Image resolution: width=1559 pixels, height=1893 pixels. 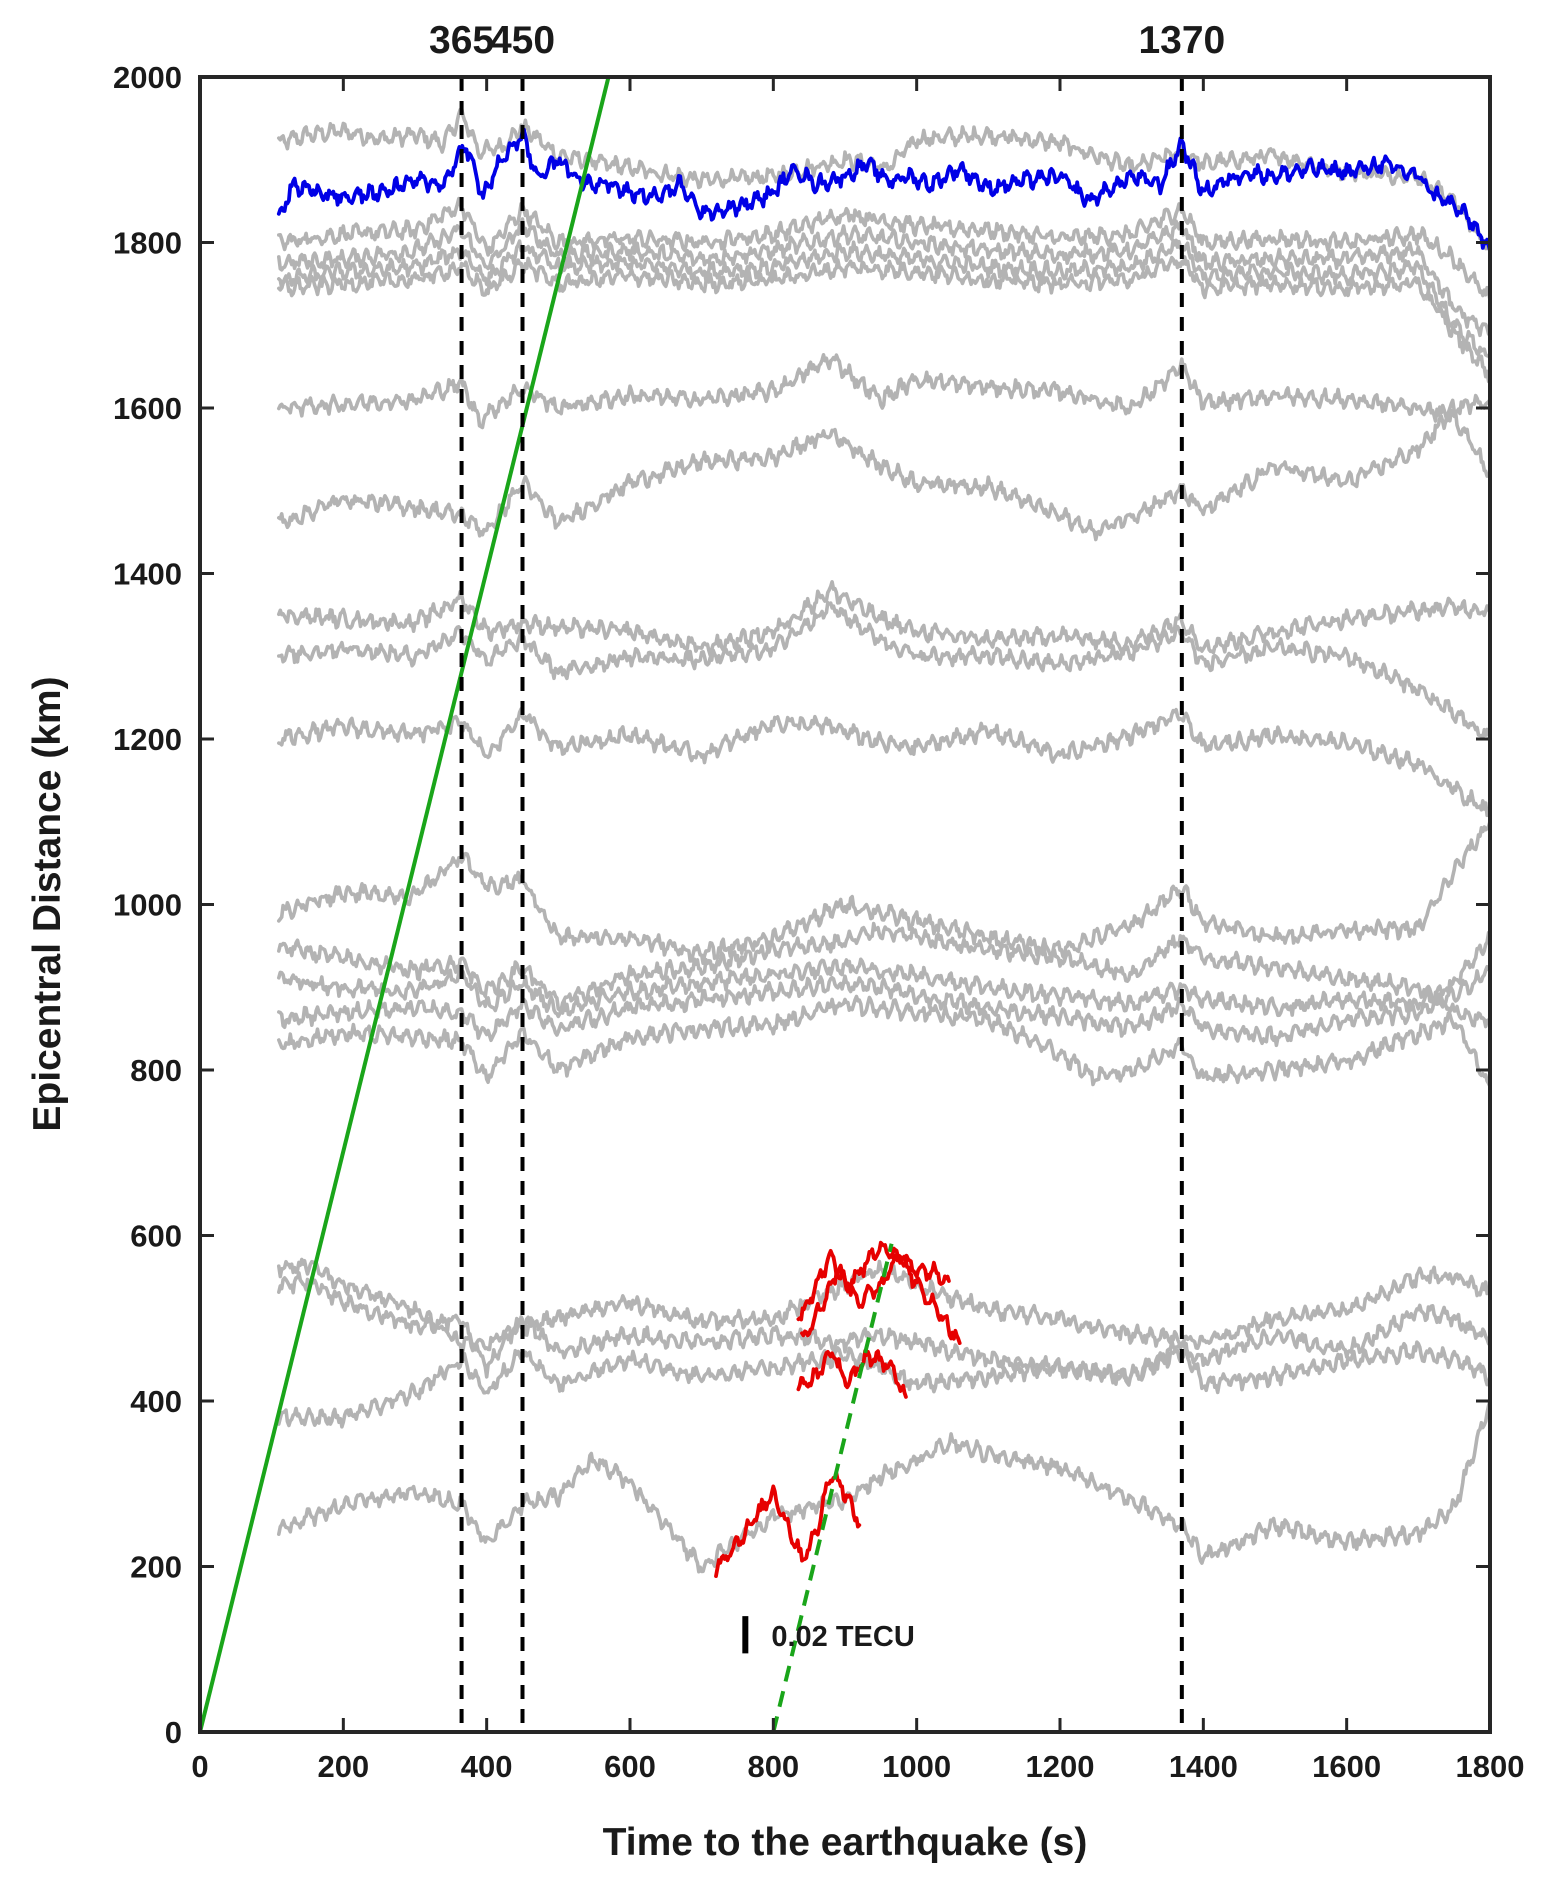 I want to click on y-tick-label: 600, so click(x=156, y=1236).